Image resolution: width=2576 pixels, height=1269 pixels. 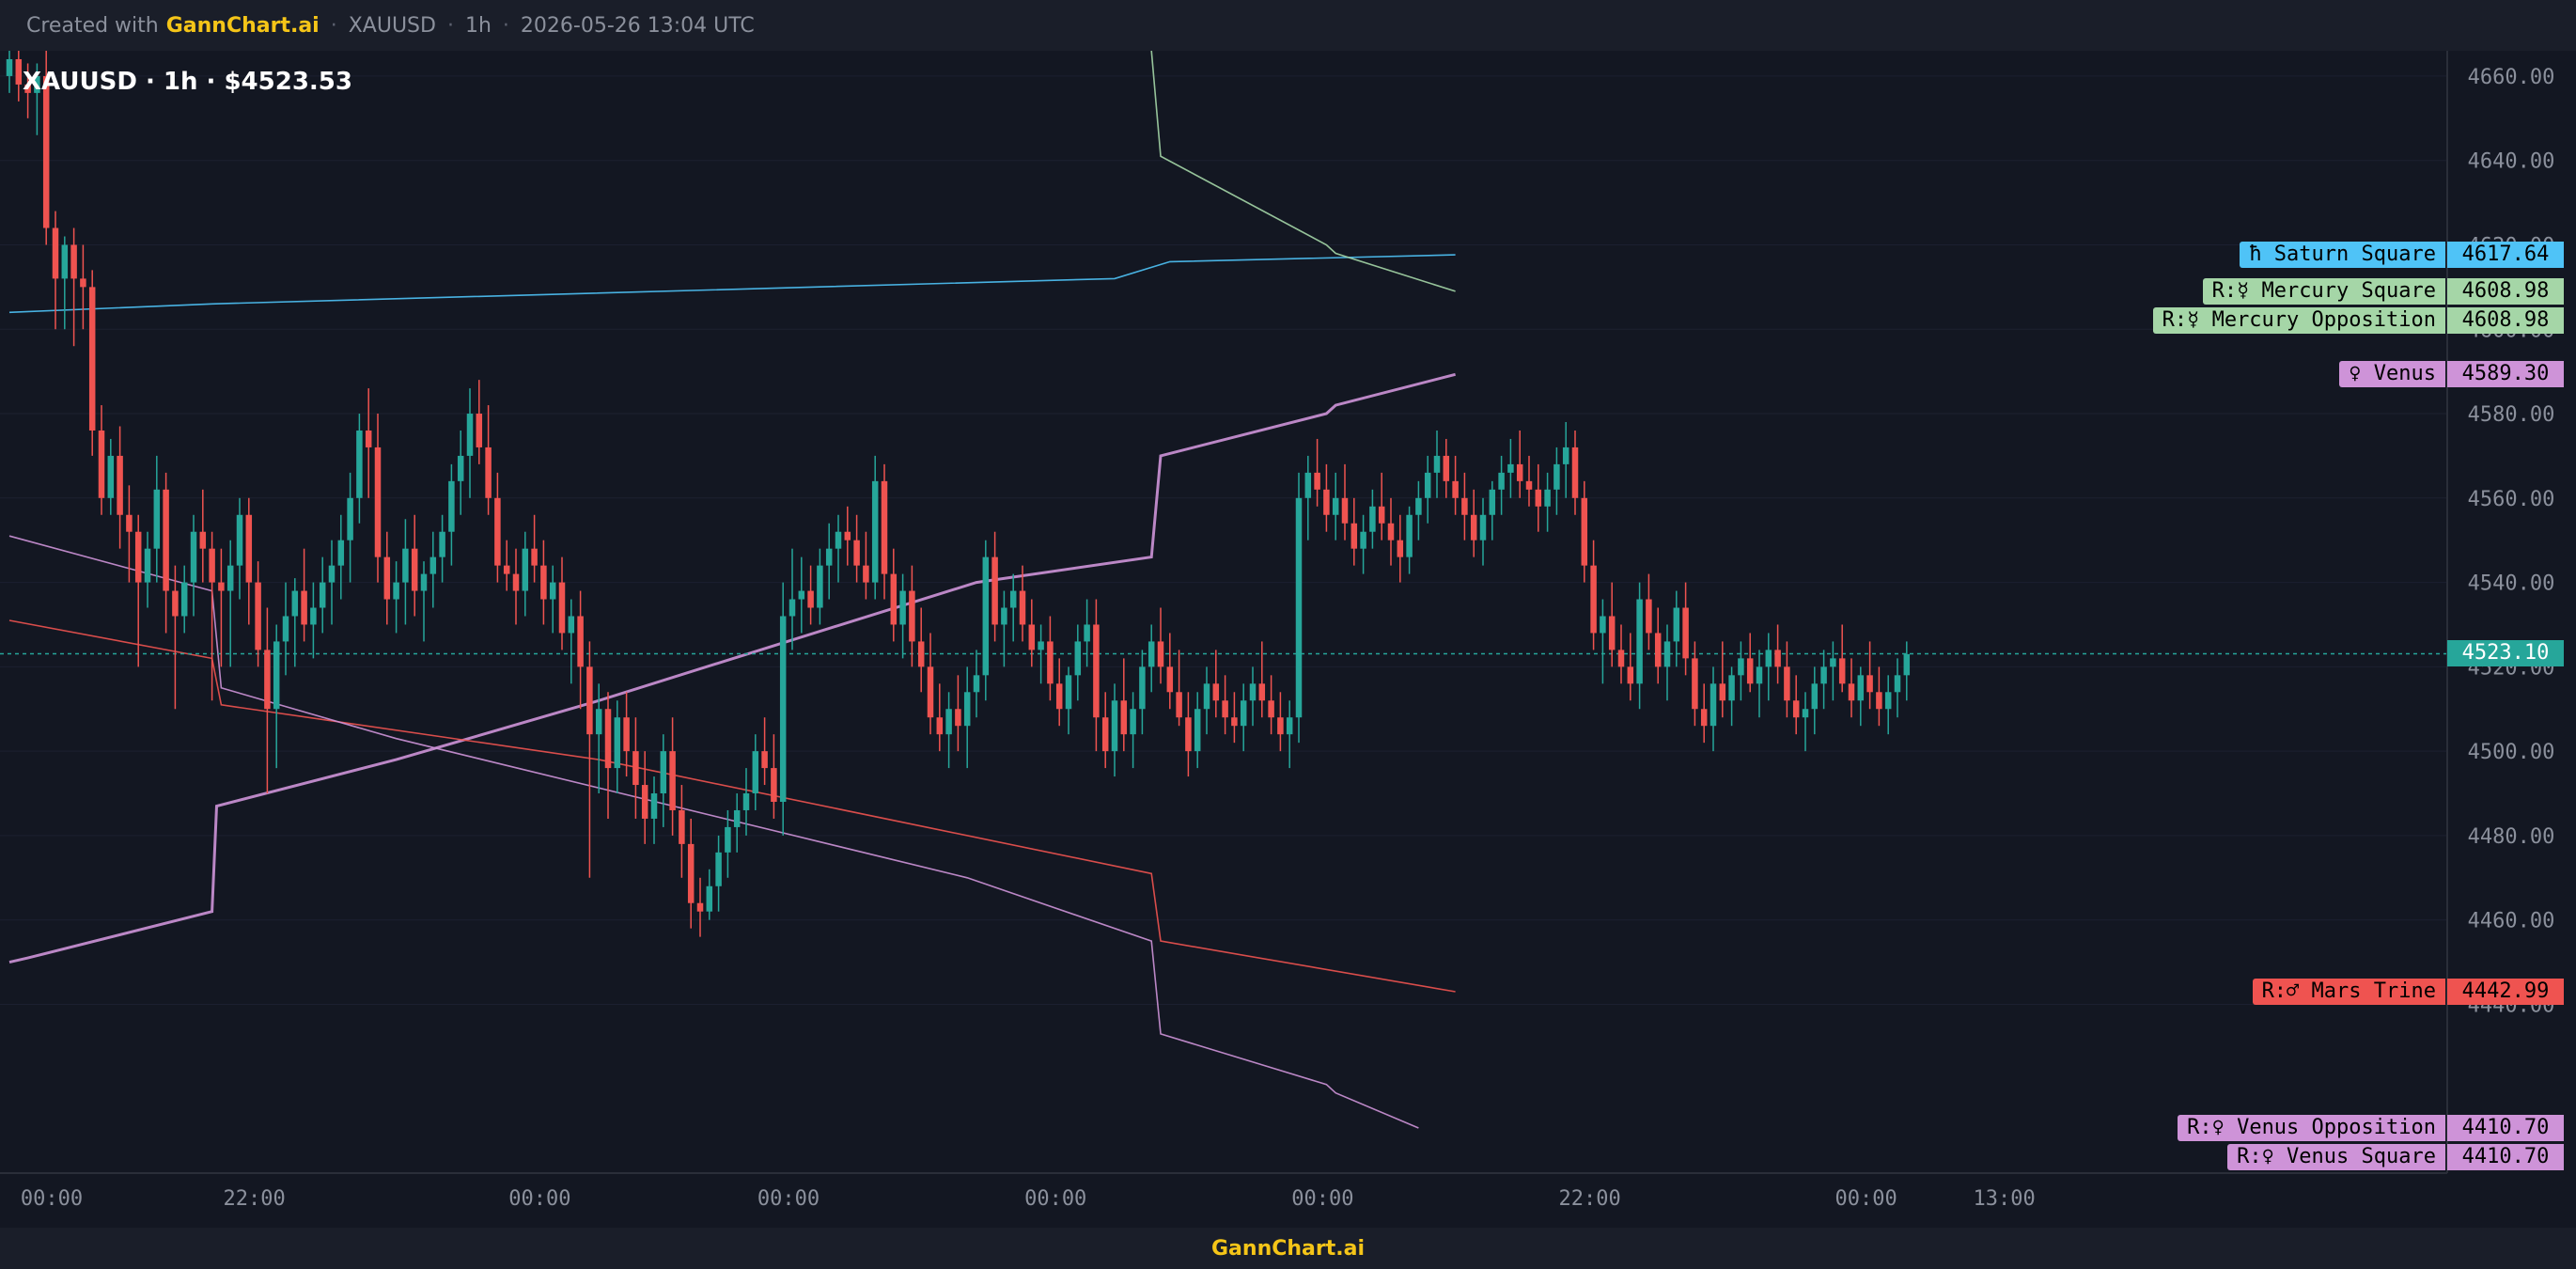 I want to click on interval-text: 1h, so click(x=478, y=25).